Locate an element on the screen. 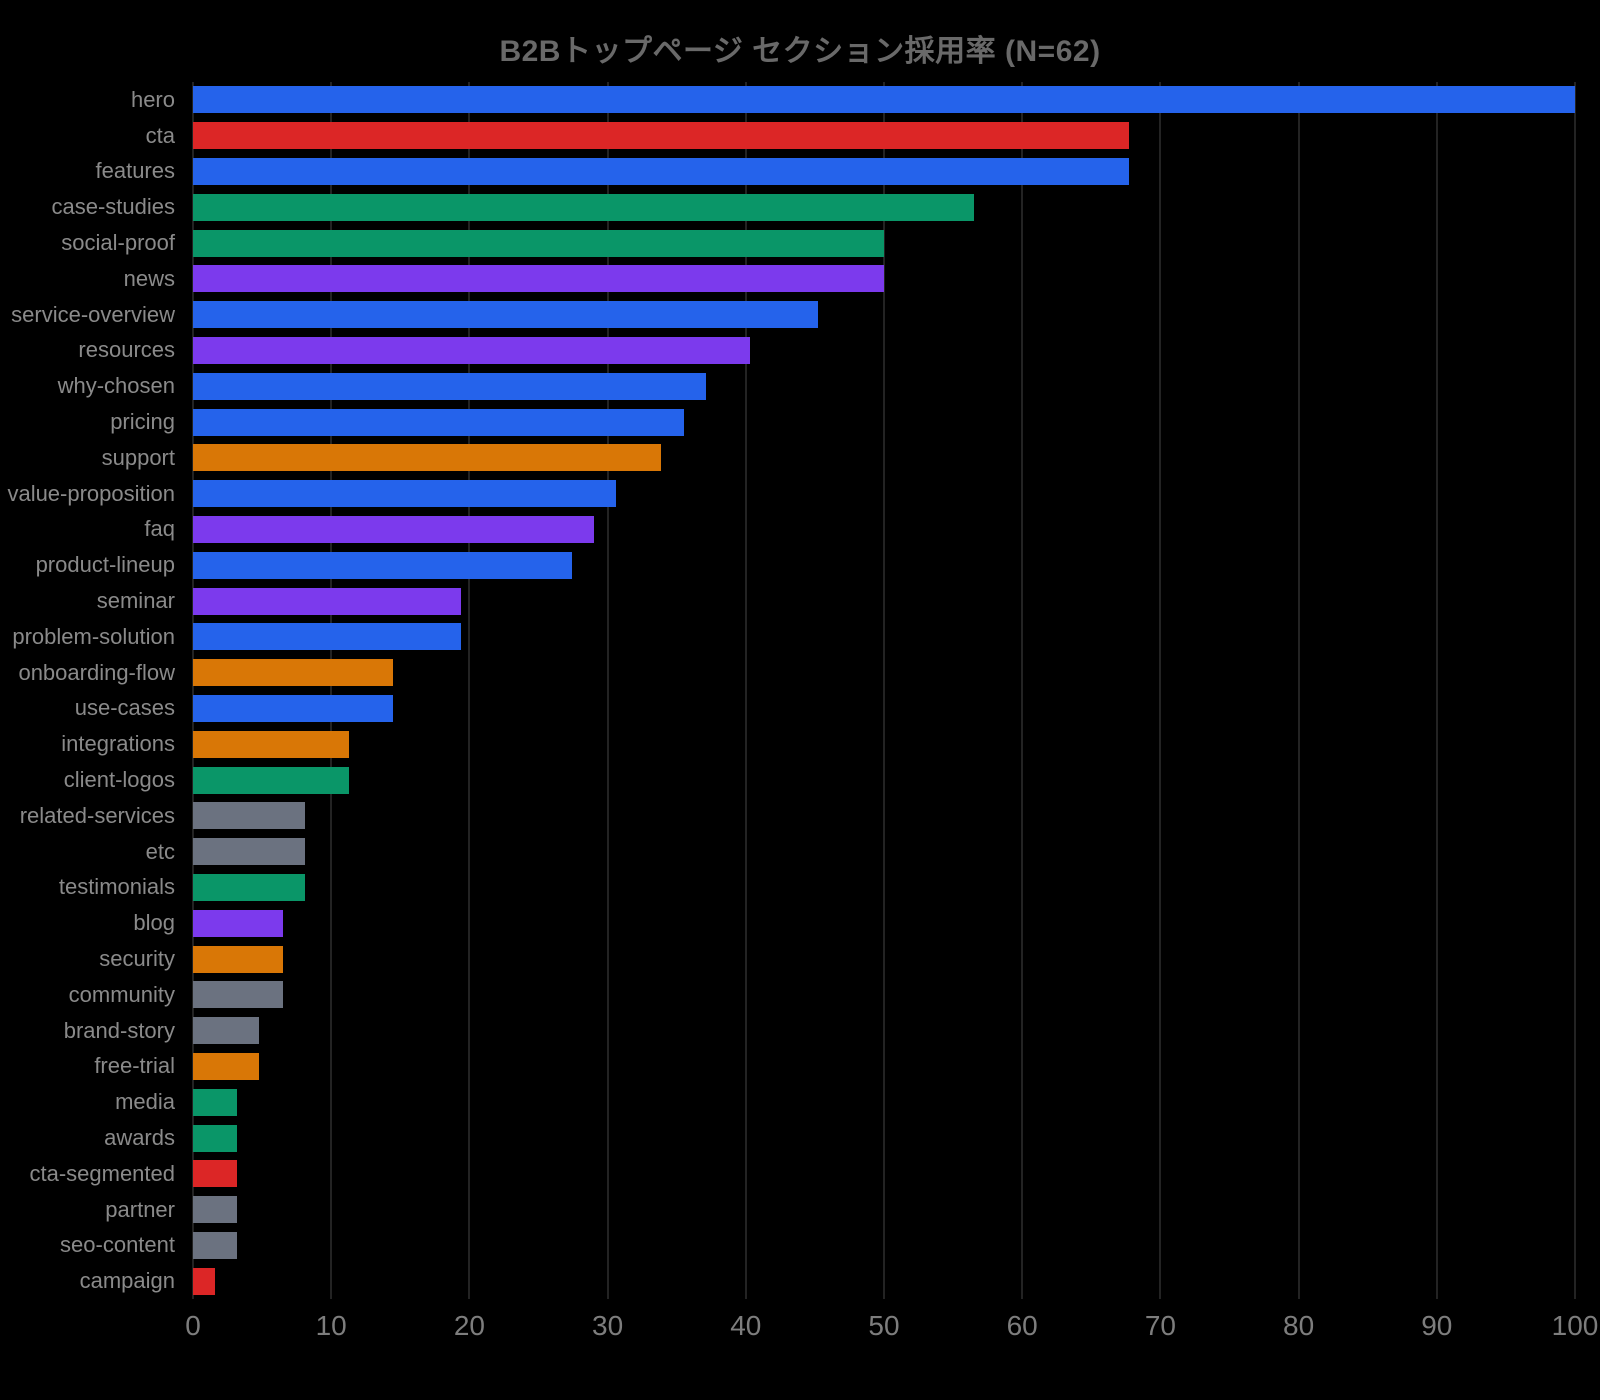 The image size is (1600, 1400). x-axis: 0 10 20 30 40 50 60 70 80 90 100 is located at coordinates (891, 1329).